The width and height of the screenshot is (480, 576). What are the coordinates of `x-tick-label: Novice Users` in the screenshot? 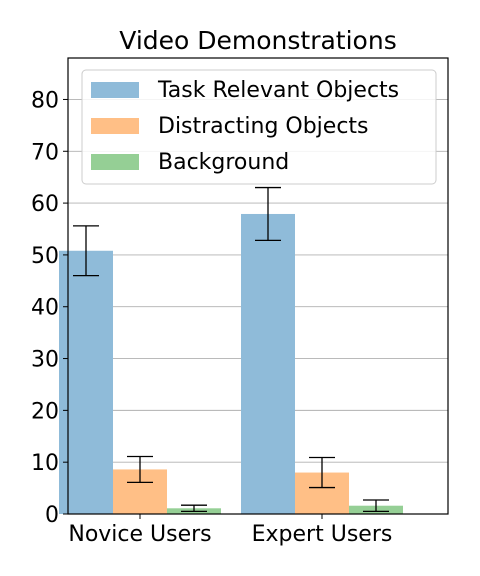 It's located at (139, 534).